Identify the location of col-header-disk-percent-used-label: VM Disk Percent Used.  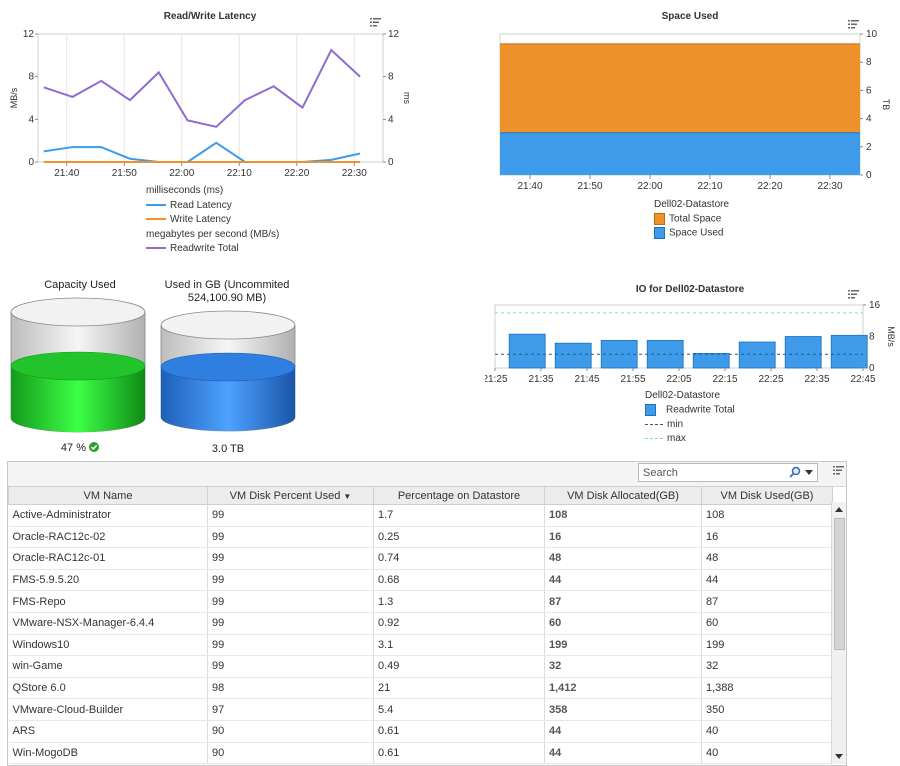
(285, 495).